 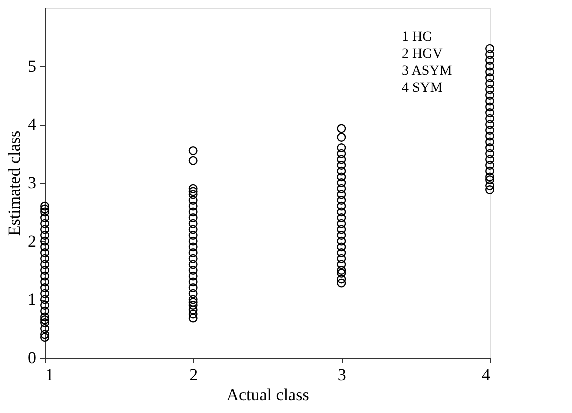 I want to click on y-tick-label: 5, so click(x=32, y=66).